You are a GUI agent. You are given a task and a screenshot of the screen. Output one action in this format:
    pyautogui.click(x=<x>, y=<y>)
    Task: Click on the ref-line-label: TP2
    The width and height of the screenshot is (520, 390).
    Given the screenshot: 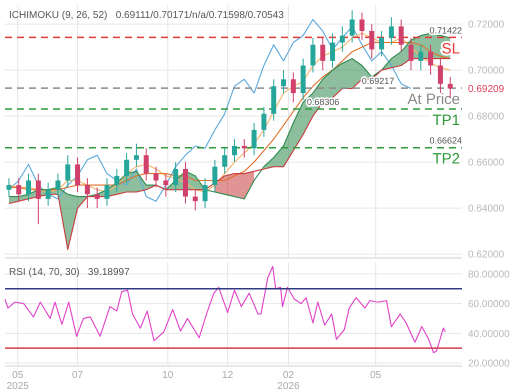 What is the action you would take?
    pyautogui.click(x=446, y=159)
    